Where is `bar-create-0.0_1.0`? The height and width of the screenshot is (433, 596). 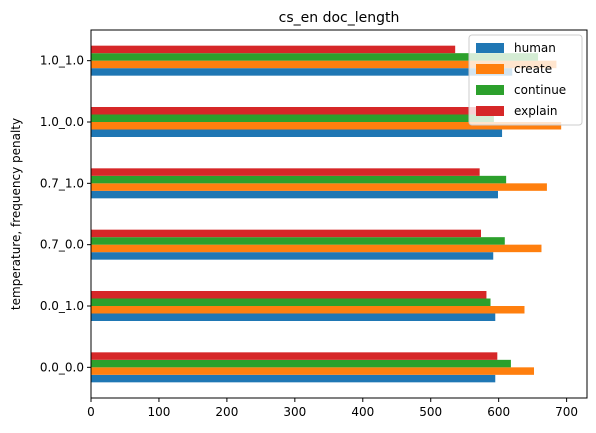
bar-create-0.0_1.0 is located at coordinates (308, 310).